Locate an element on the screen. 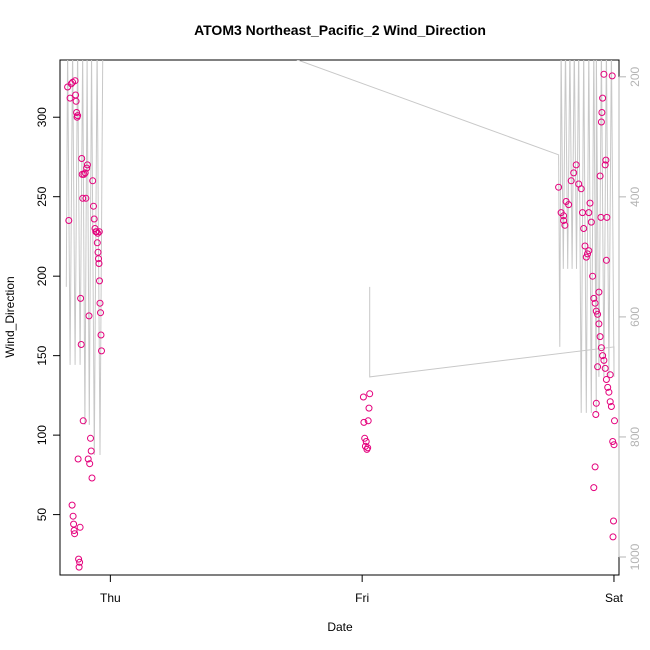  y2-tick-label: 800 is located at coordinates (635, 437).